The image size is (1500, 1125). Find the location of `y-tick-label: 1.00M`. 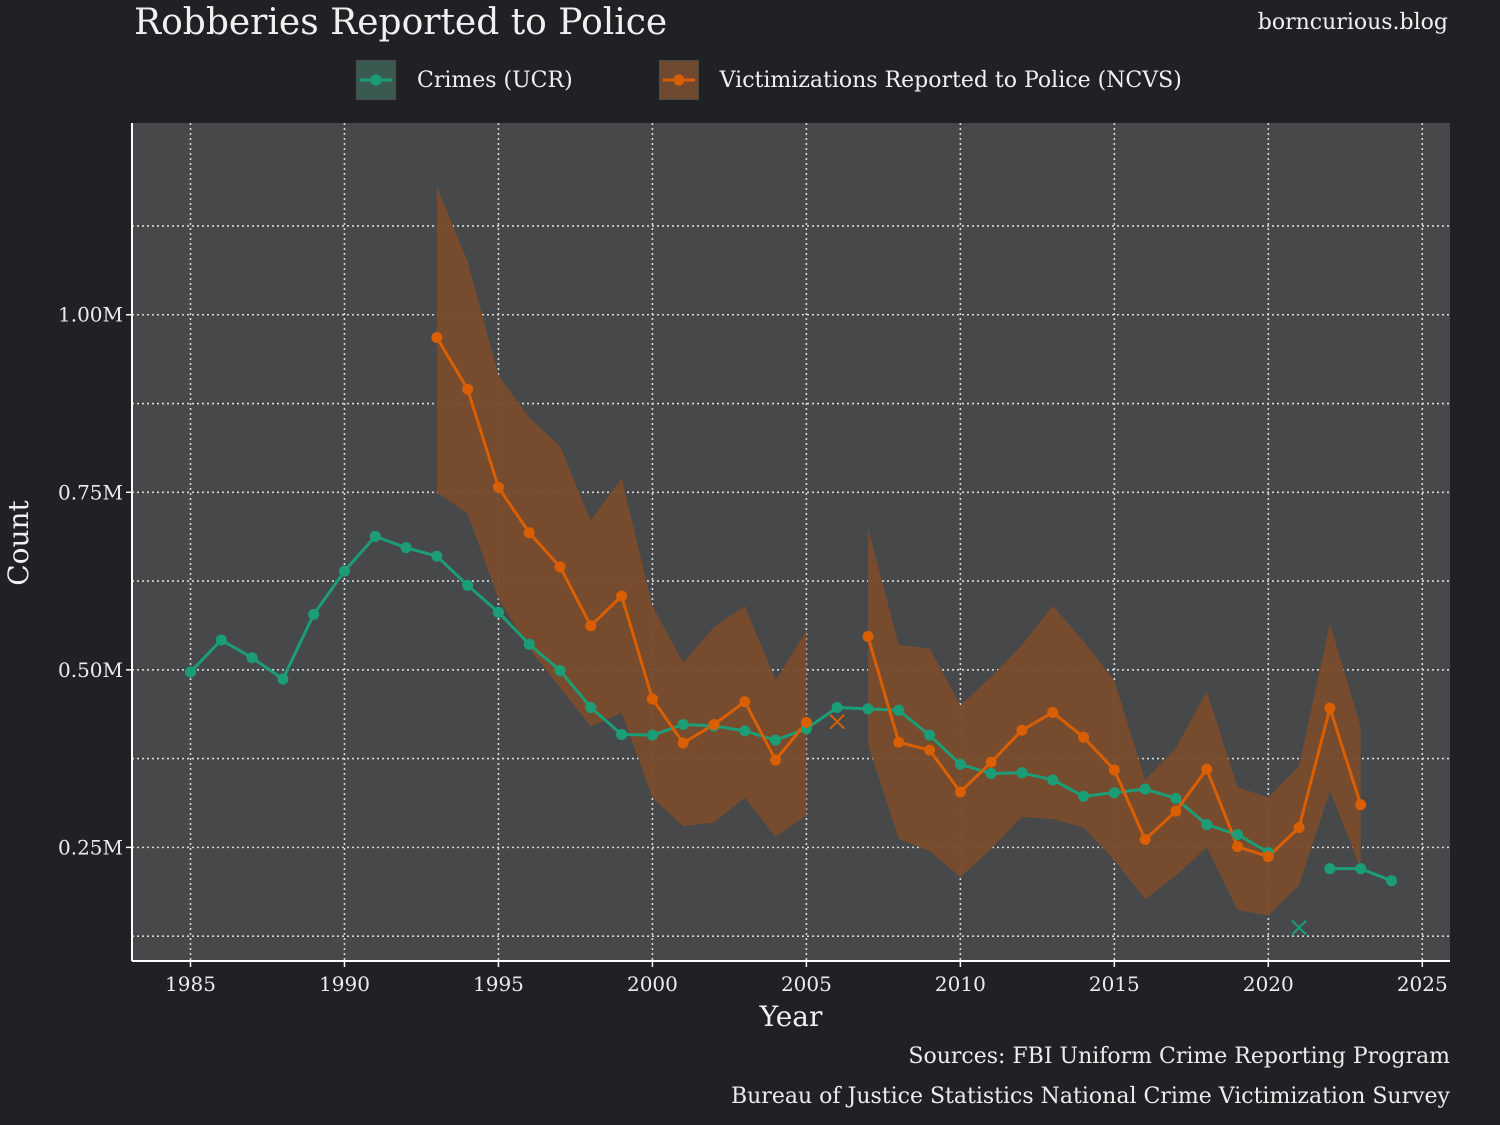

y-tick-label: 1.00M is located at coordinates (90, 315).